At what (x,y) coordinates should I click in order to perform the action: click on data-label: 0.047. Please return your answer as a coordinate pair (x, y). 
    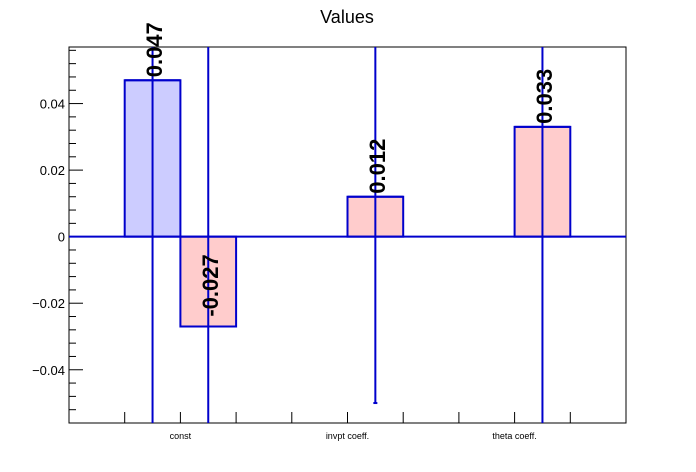
    Looking at the image, I should click on (154, 49).